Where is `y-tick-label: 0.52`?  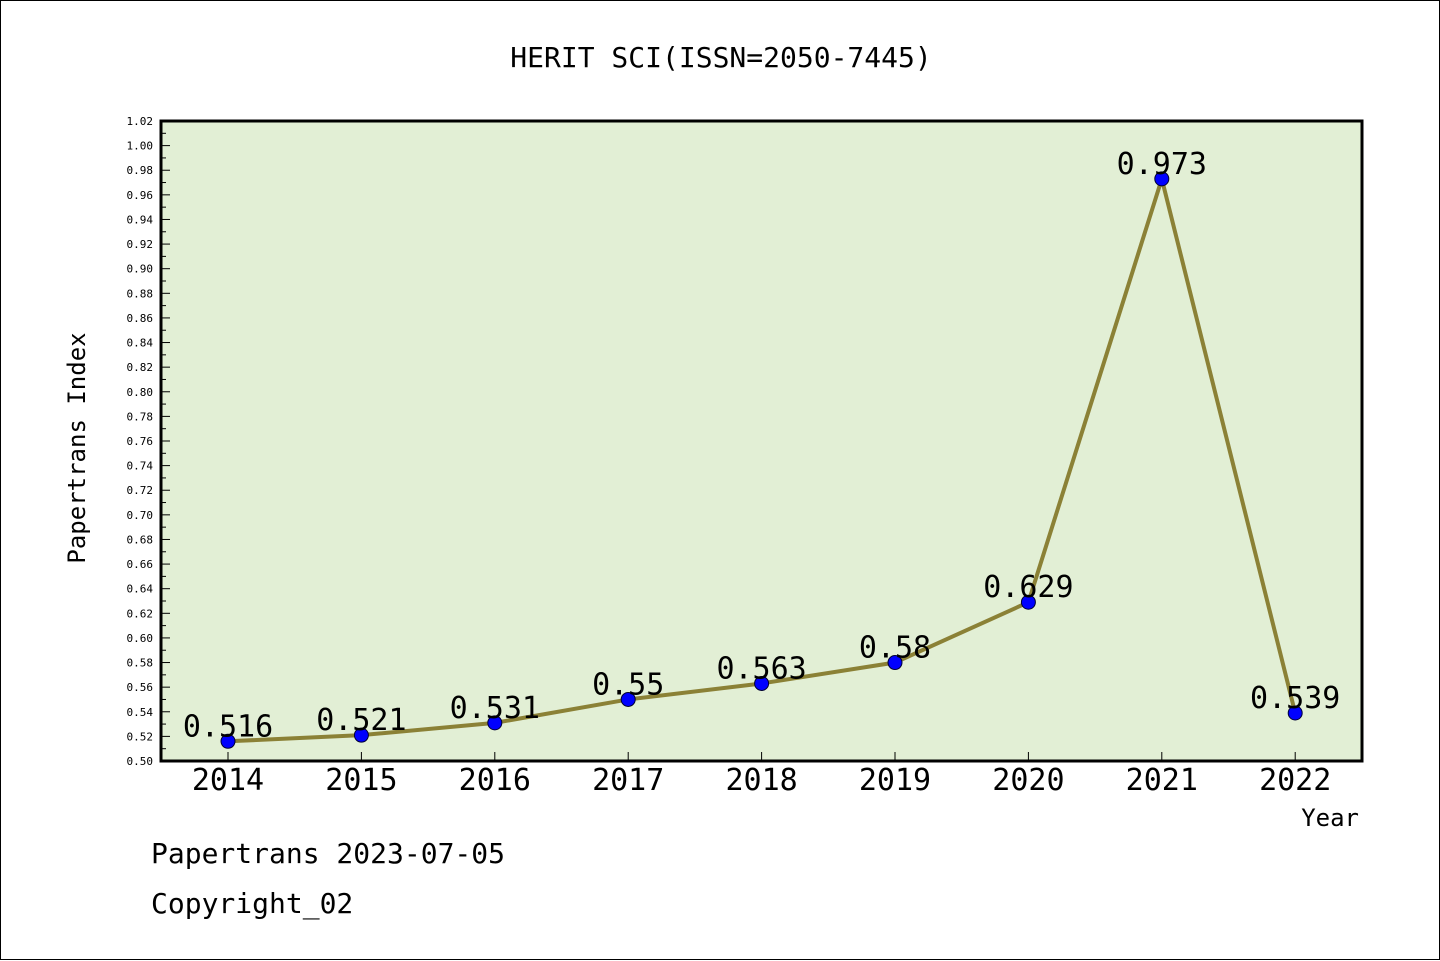
y-tick-label: 0.52 is located at coordinates (140, 736).